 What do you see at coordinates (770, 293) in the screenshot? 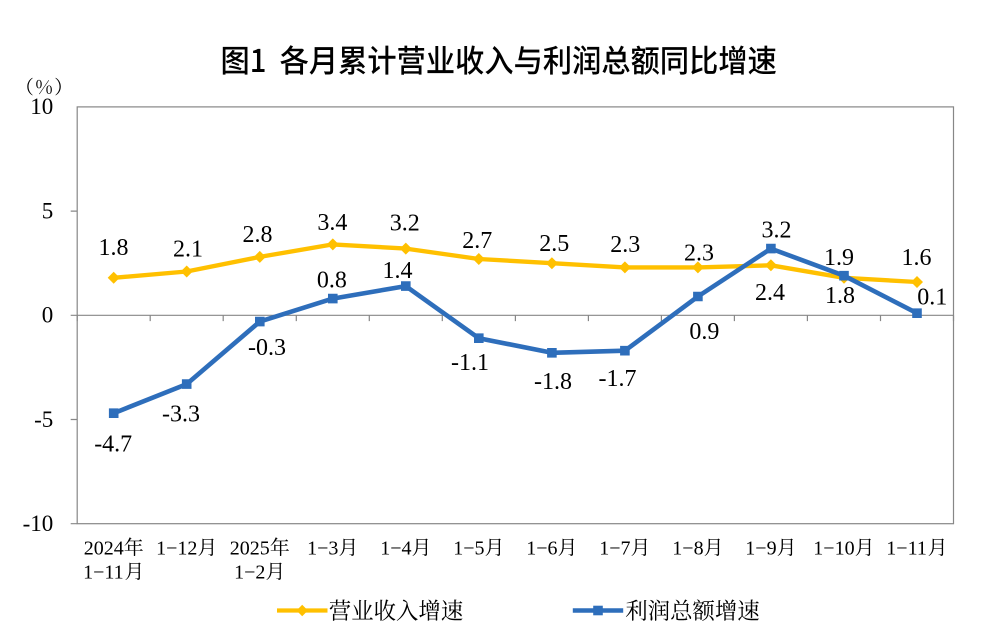
I see `svg-text: 2.4` at bounding box center [770, 293].